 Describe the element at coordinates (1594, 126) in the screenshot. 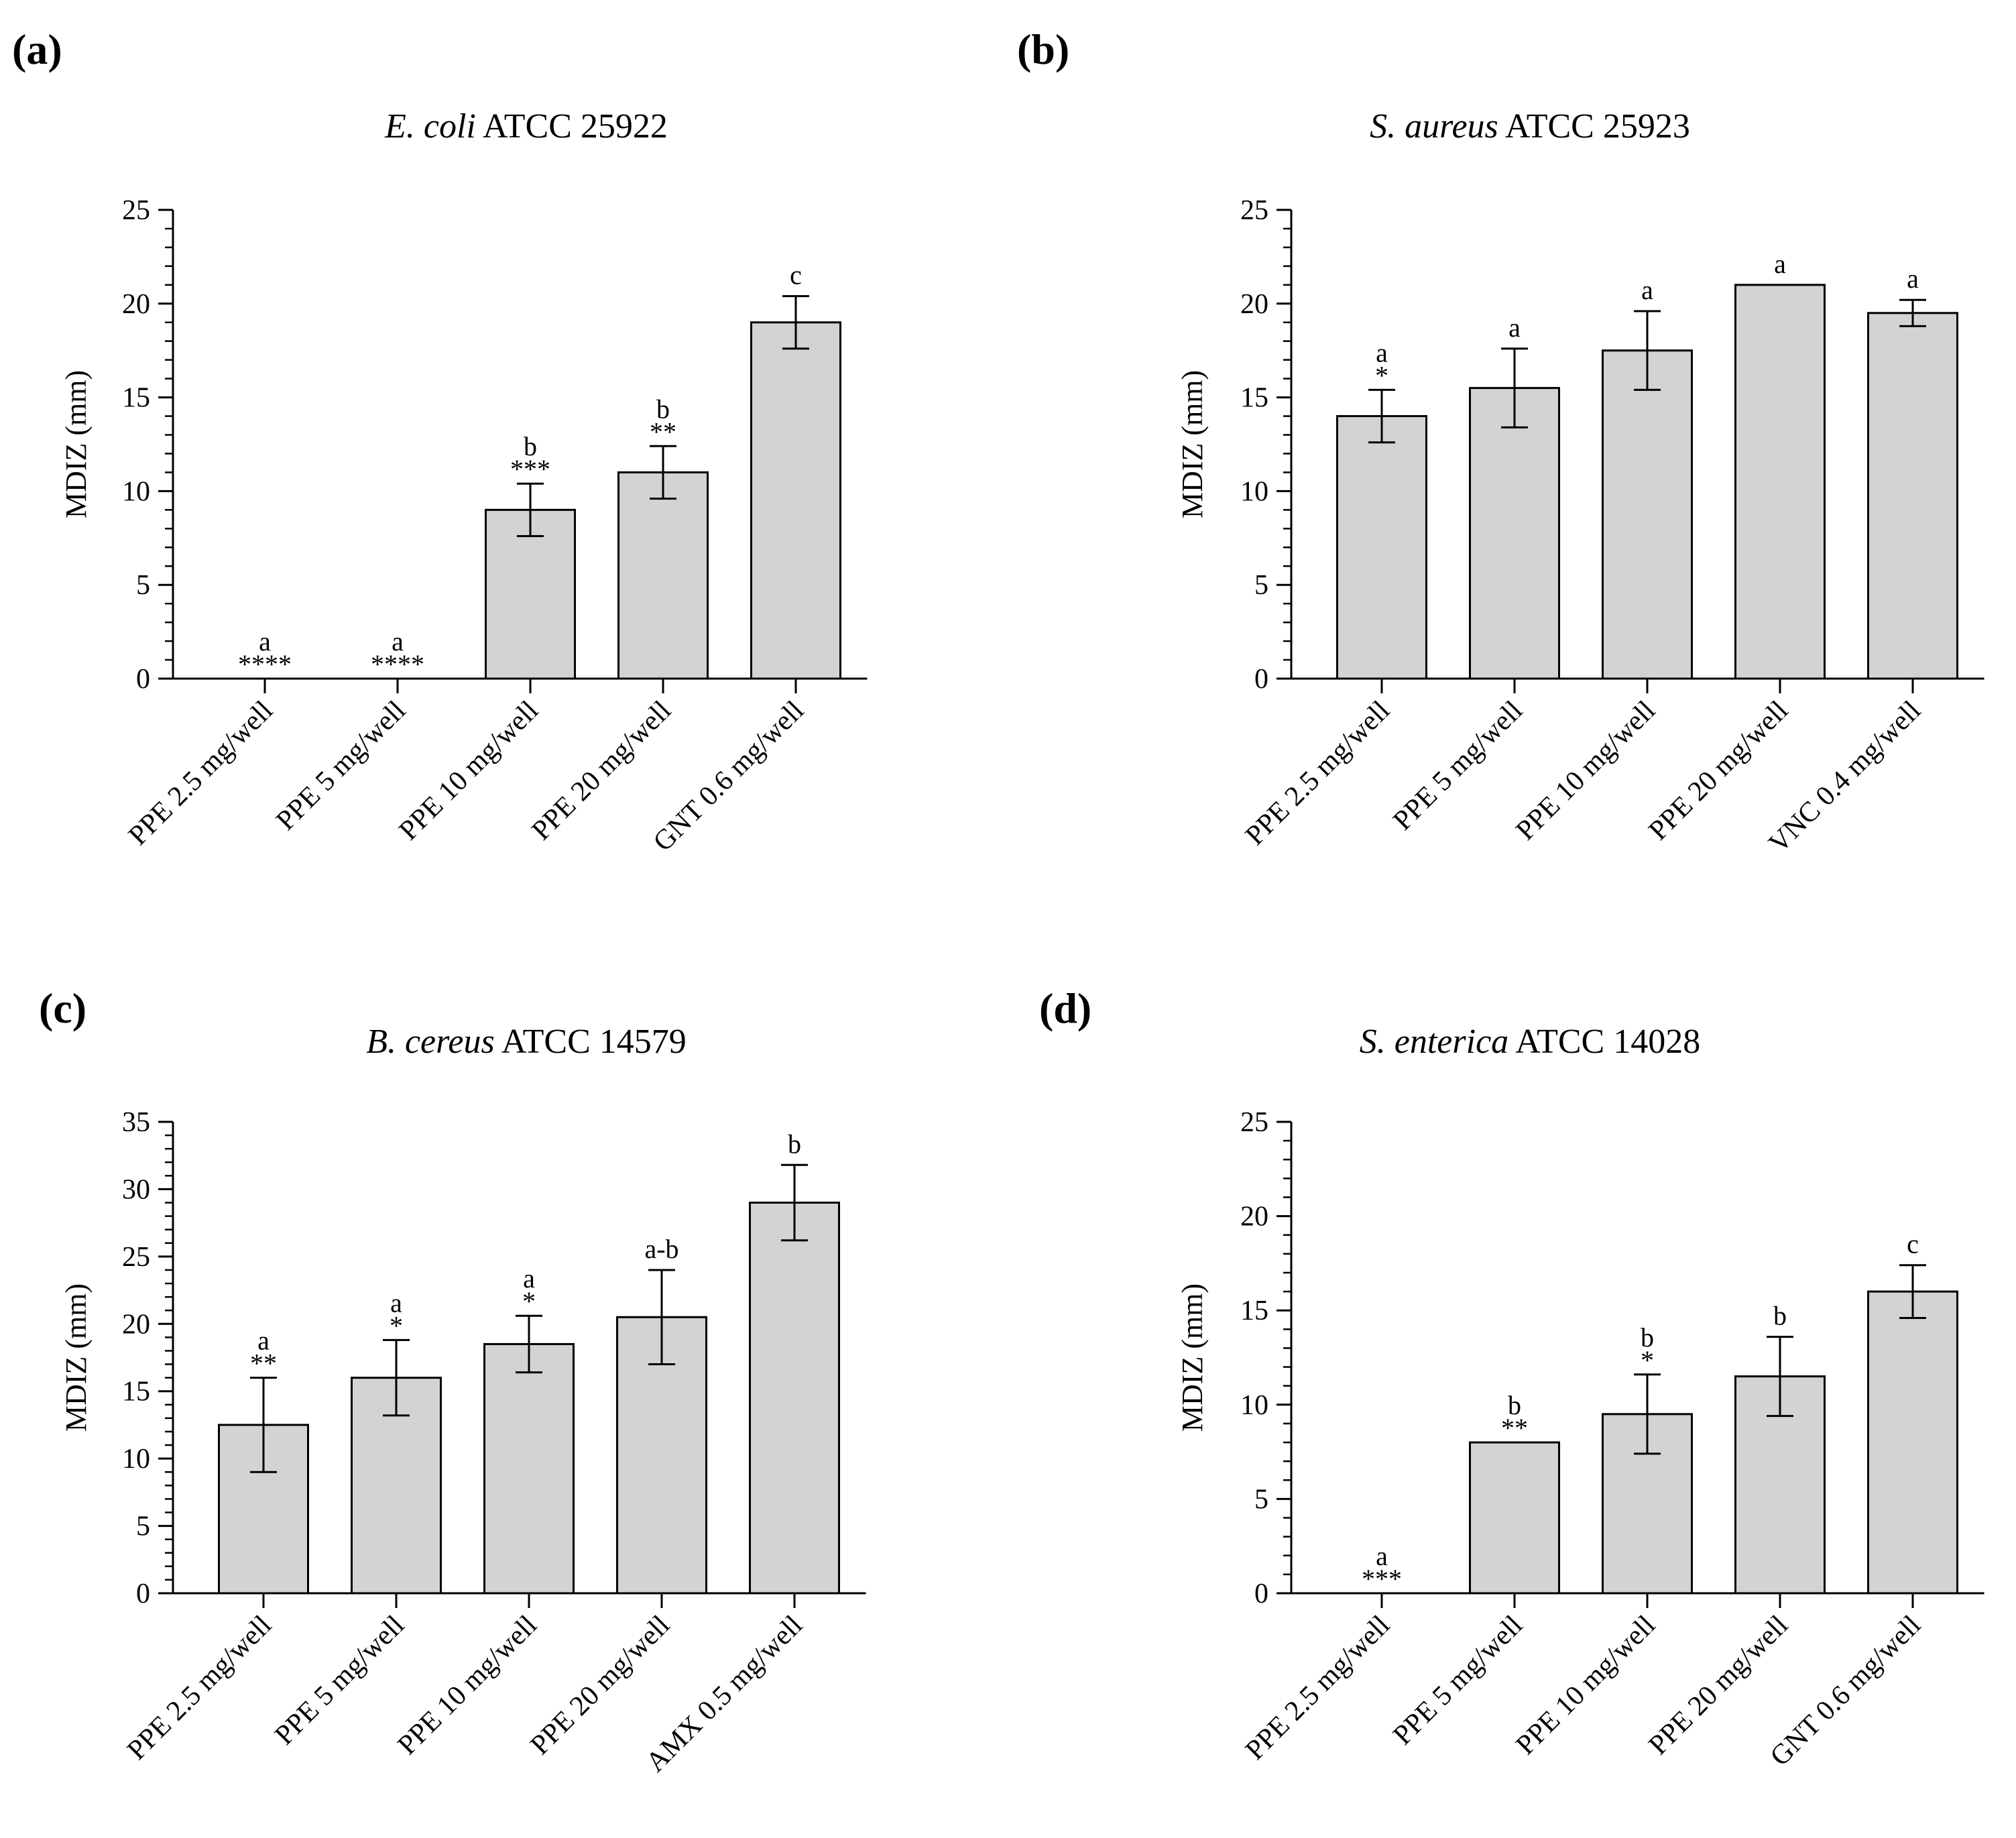

I see `chart-title-rest: ATCC 25923` at that location.